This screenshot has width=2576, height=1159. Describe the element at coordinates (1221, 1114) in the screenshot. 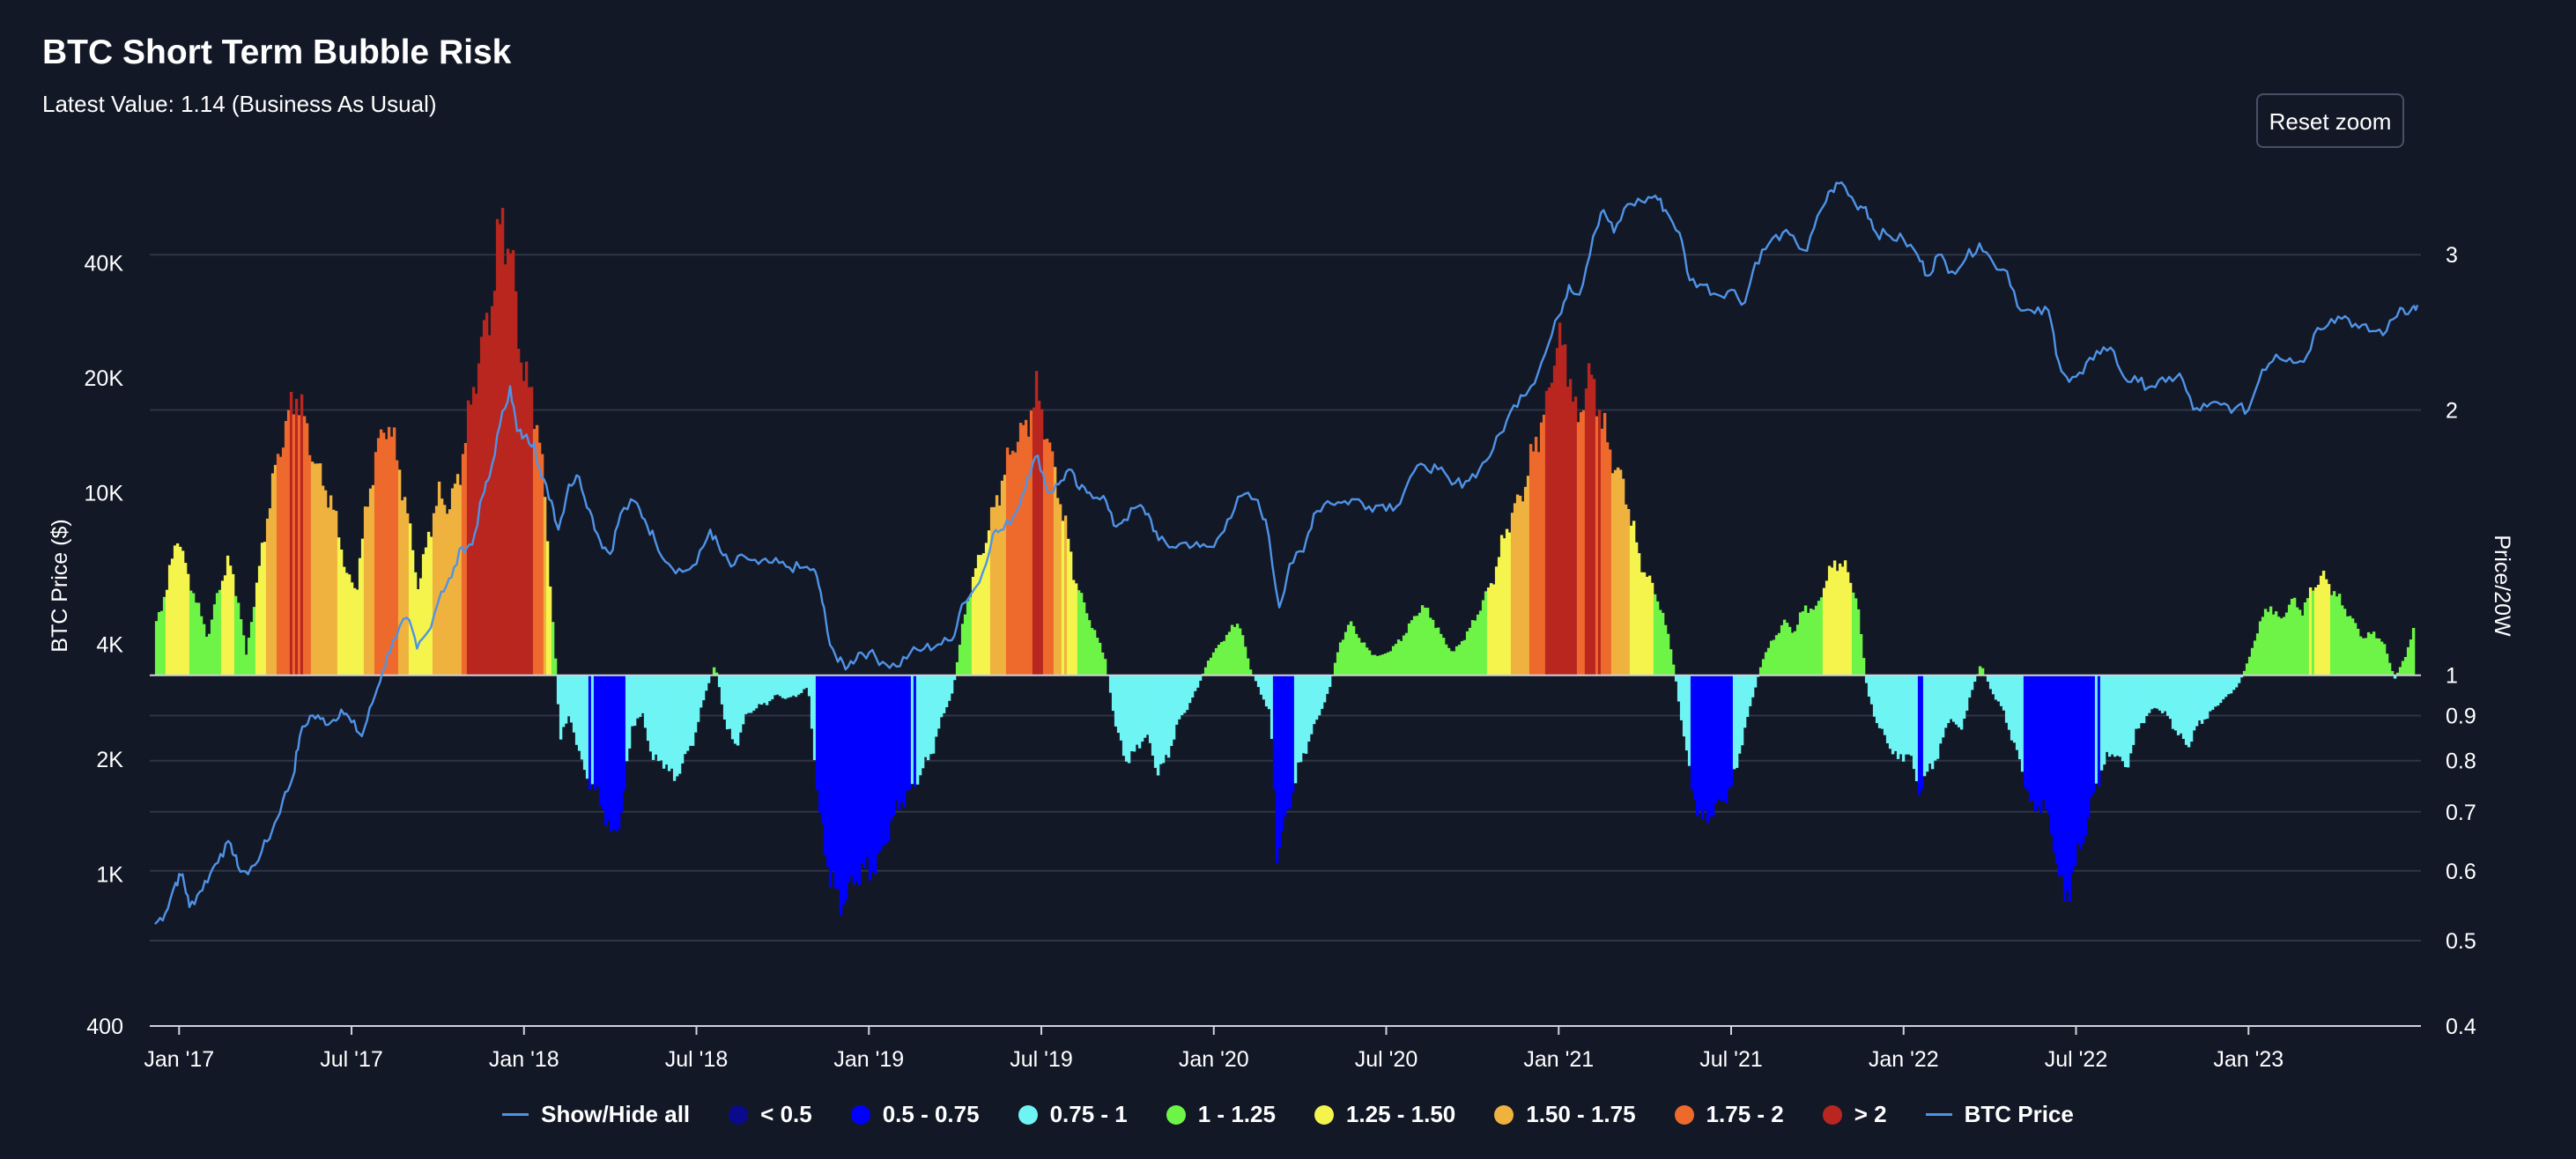

I see `legend-item: 1 - 1.25` at that location.